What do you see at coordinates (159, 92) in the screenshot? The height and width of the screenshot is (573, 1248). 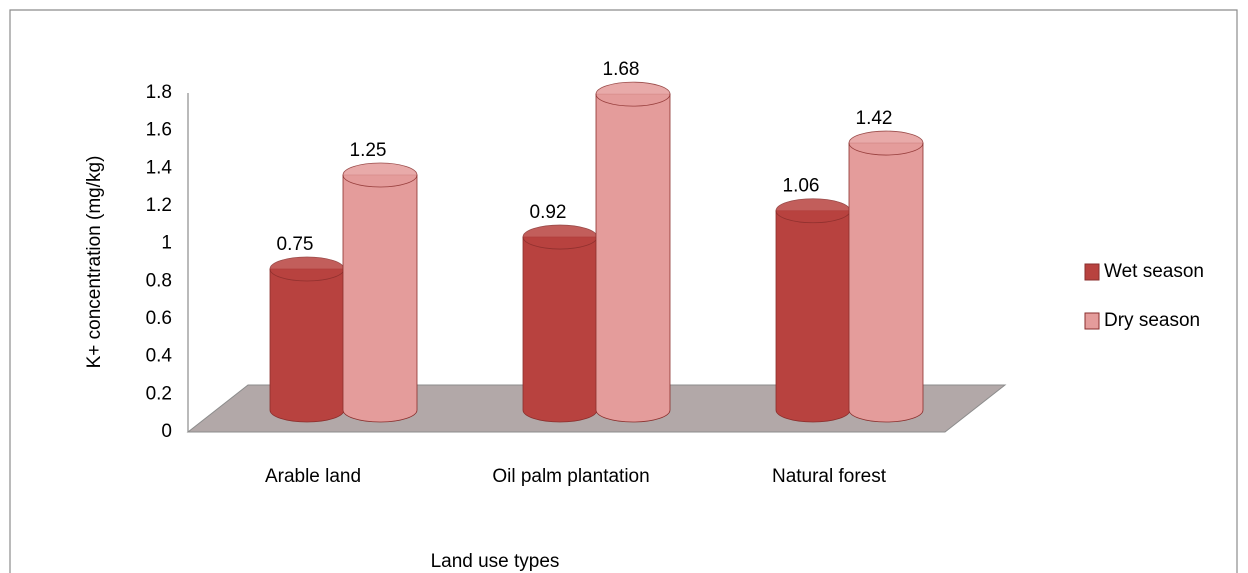 I see `y-tick-label: 1.8` at bounding box center [159, 92].